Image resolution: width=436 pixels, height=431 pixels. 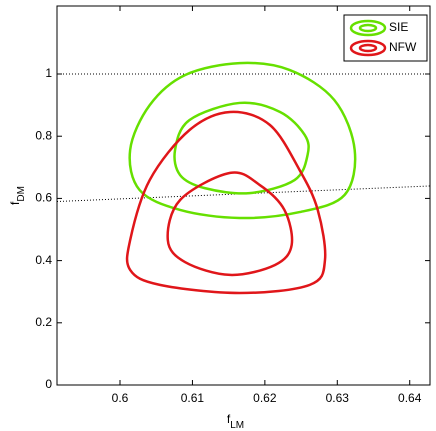 What do you see at coordinates (48, 73) in the screenshot?
I see `y-tick-label: 1` at bounding box center [48, 73].